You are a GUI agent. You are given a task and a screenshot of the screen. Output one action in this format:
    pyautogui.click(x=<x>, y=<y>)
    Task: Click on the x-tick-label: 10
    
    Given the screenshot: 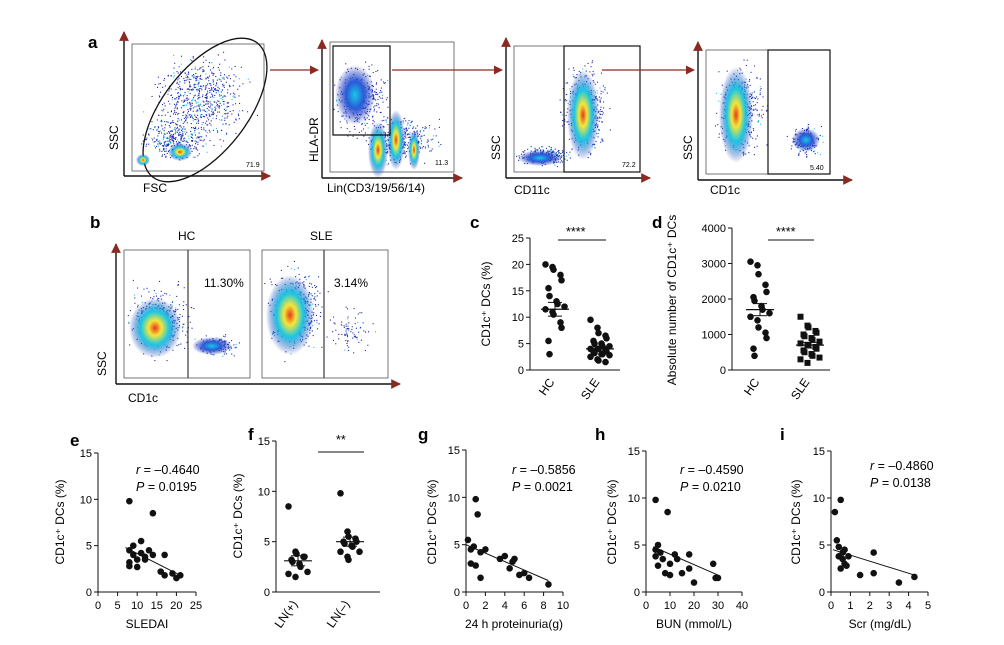 What is the action you would take?
    pyautogui.click(x=670, y=606)
    